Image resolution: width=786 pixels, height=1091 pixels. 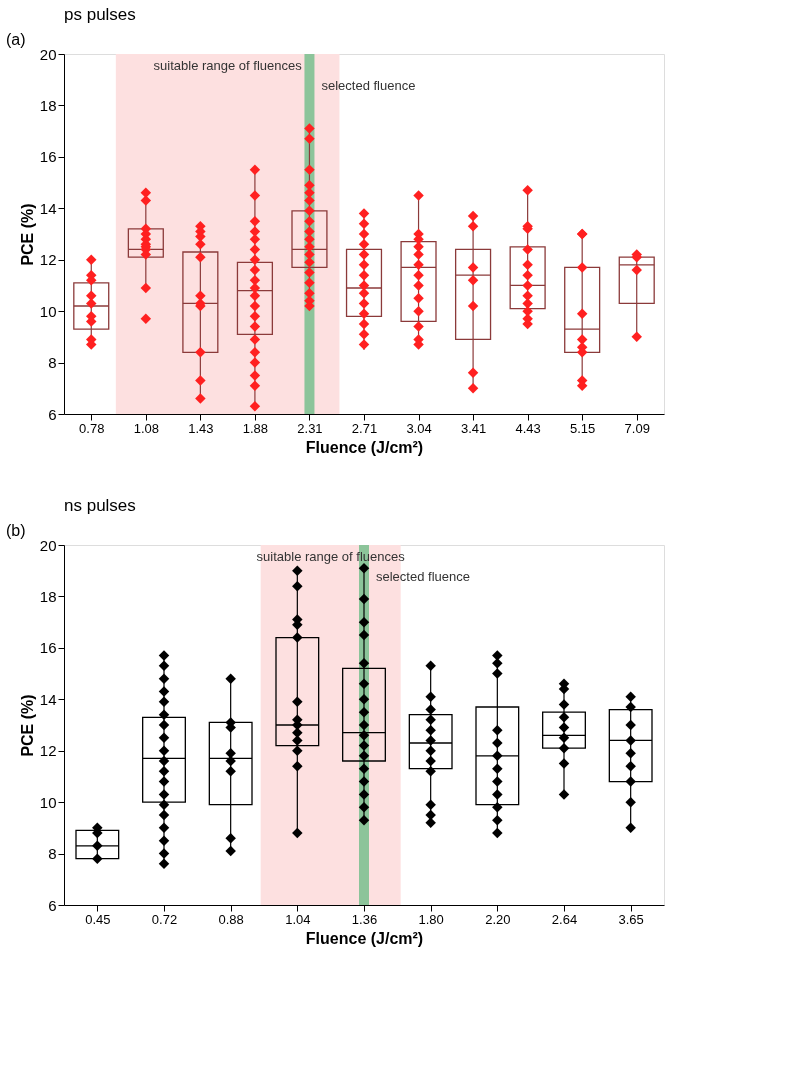 I want to click on x-tick-label: 1.08, so click(x=146, y=428).